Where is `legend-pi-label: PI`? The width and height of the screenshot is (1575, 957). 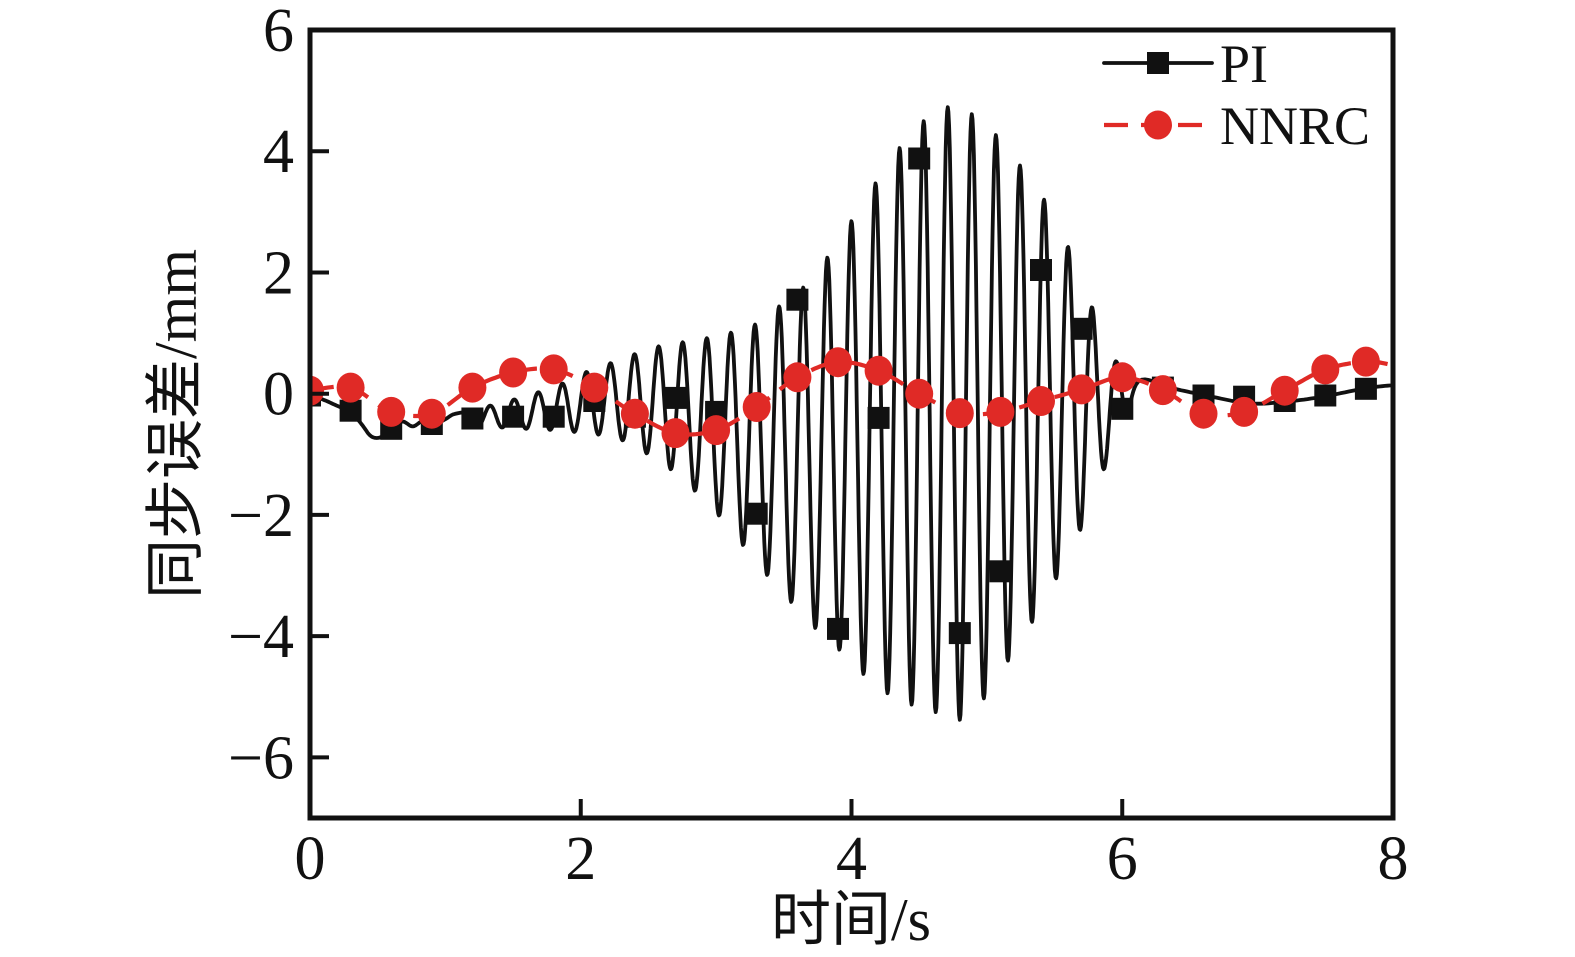 legend-pi-label: PI is located at coordinates (1244, 64).